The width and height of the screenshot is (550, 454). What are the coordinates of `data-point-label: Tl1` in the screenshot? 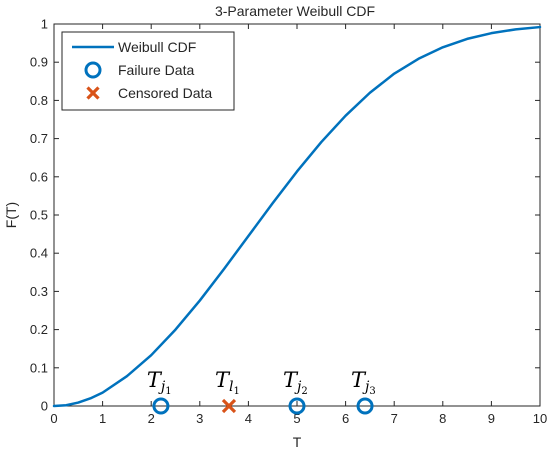 It's located at (227, 382).